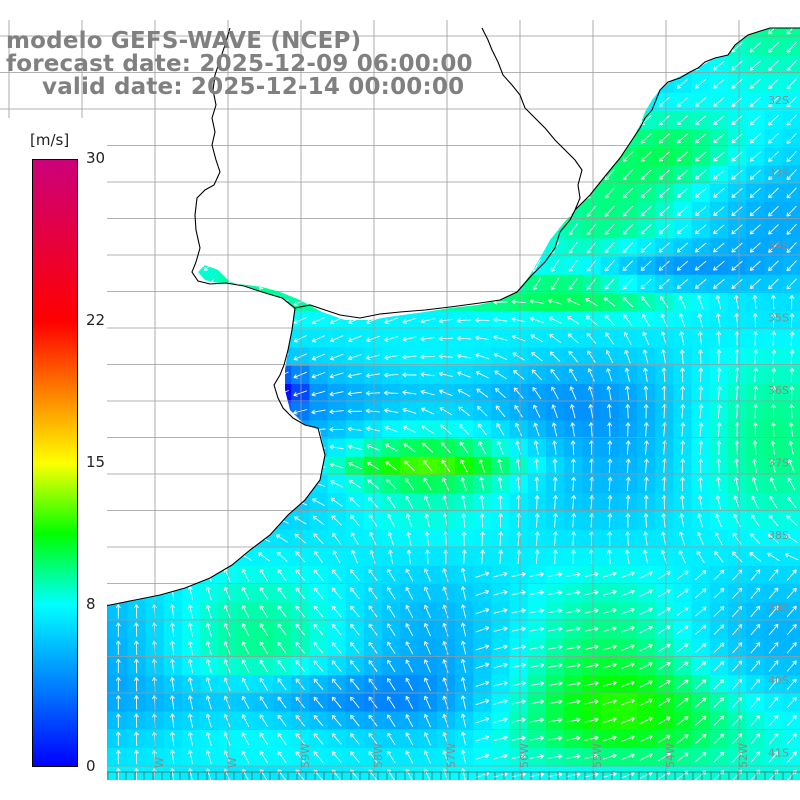 The image size is (800, 800). Describe the element at coordinates (778, 535) in the screenshot. I see `latitude-label: 38S` at that location.